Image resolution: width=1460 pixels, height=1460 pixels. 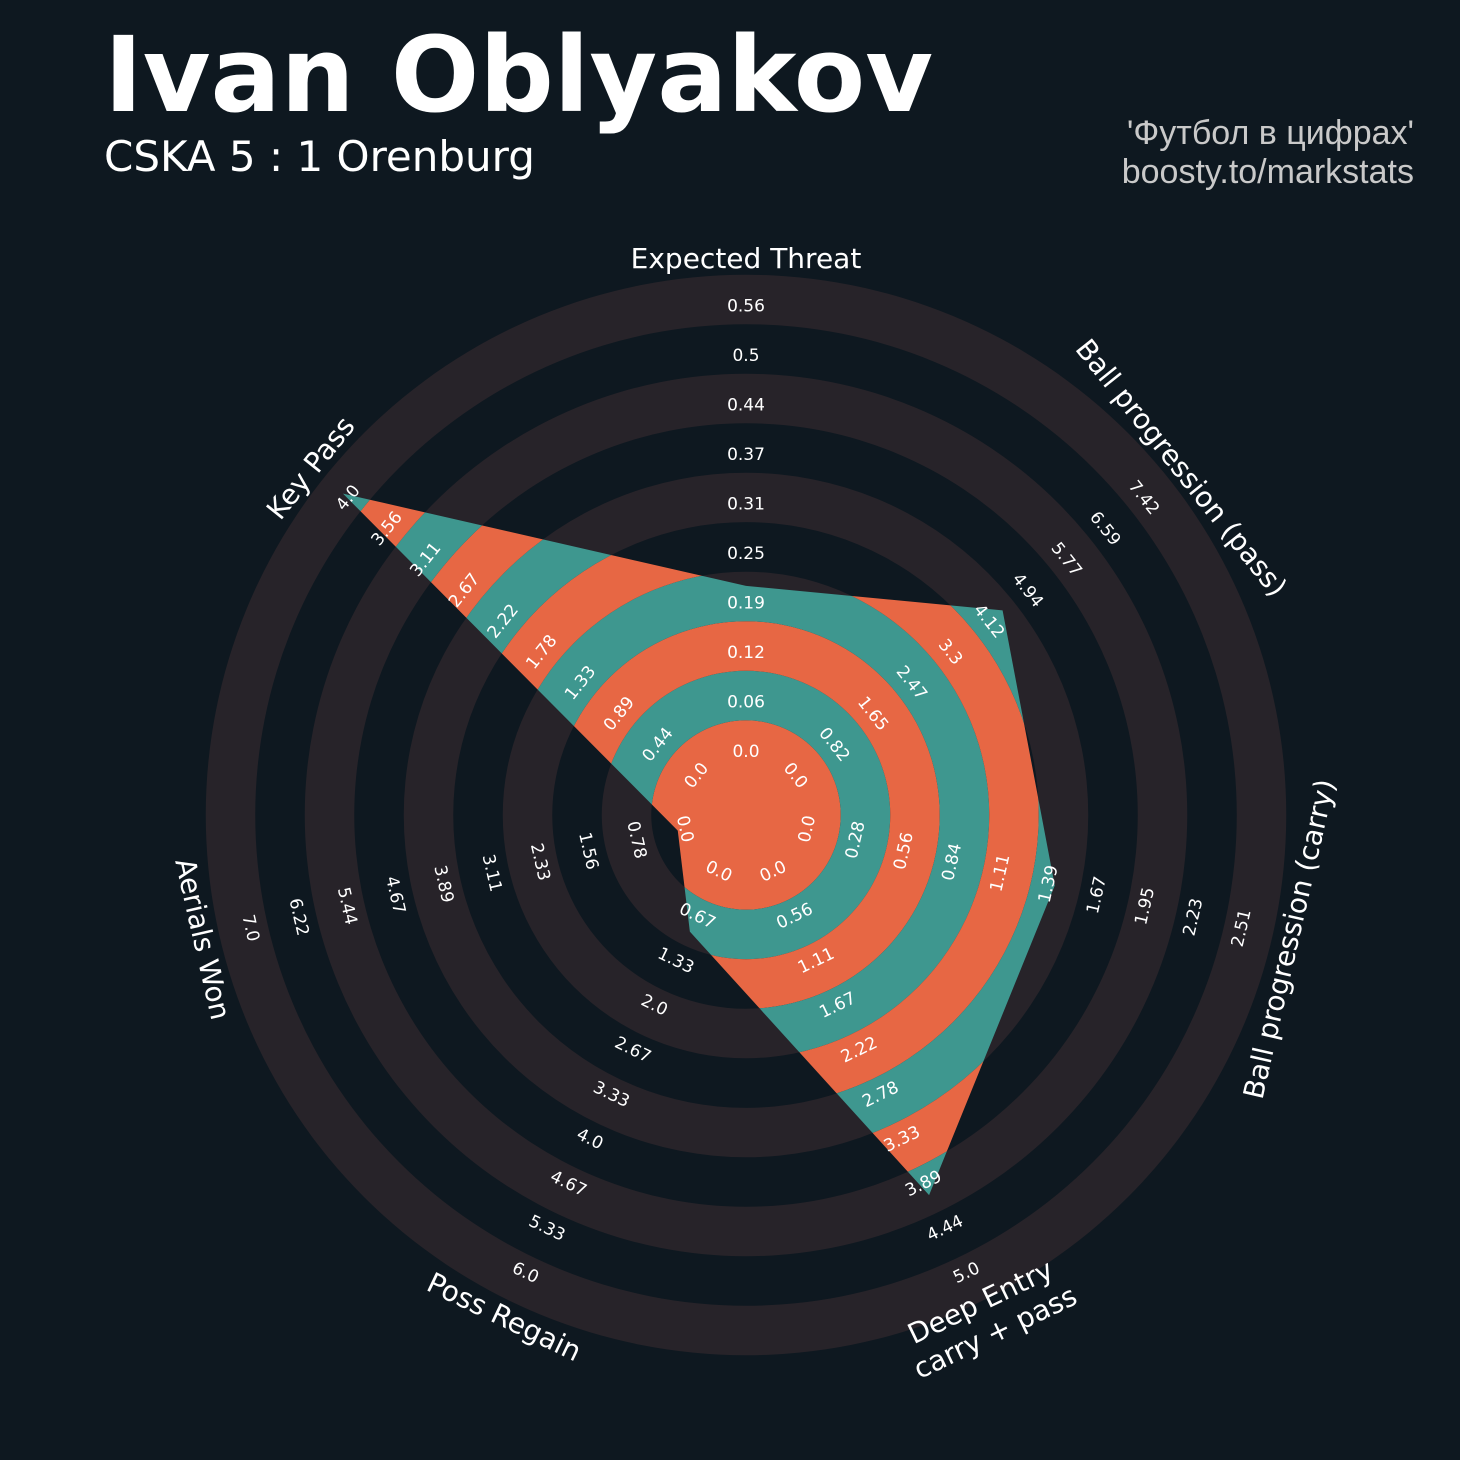 I want to click on tick-label: 0.06, so click(x=746, y=703).